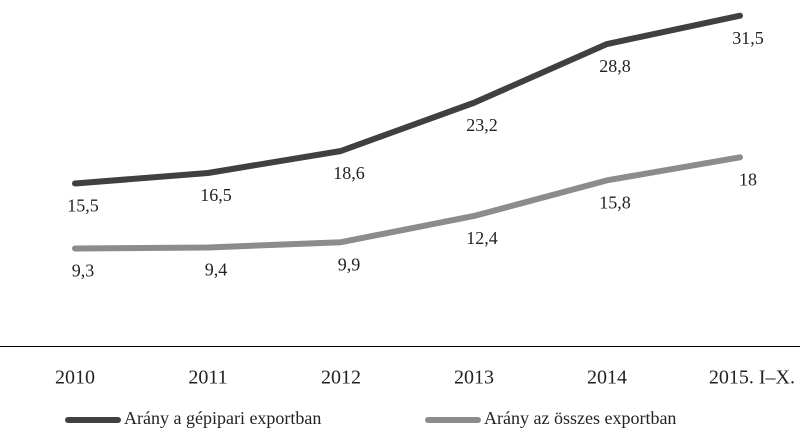  Describe the element at coordinates (83, 271) in the screenshot. I see `data-label: 9,3` at that location.